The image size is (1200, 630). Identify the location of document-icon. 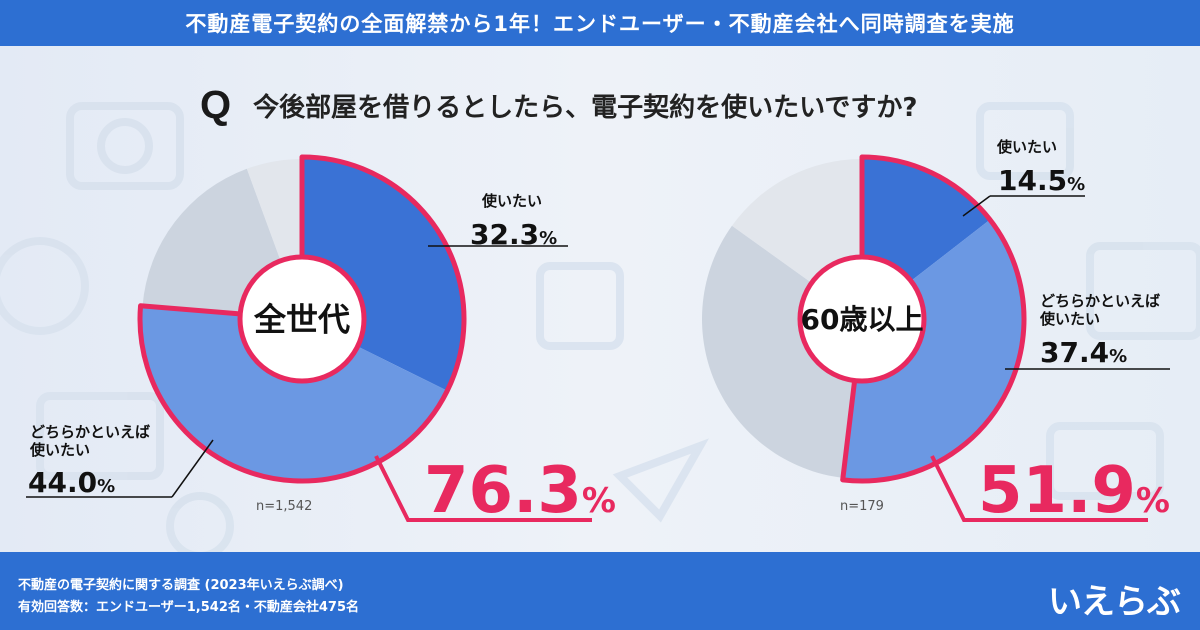
(100, 436).